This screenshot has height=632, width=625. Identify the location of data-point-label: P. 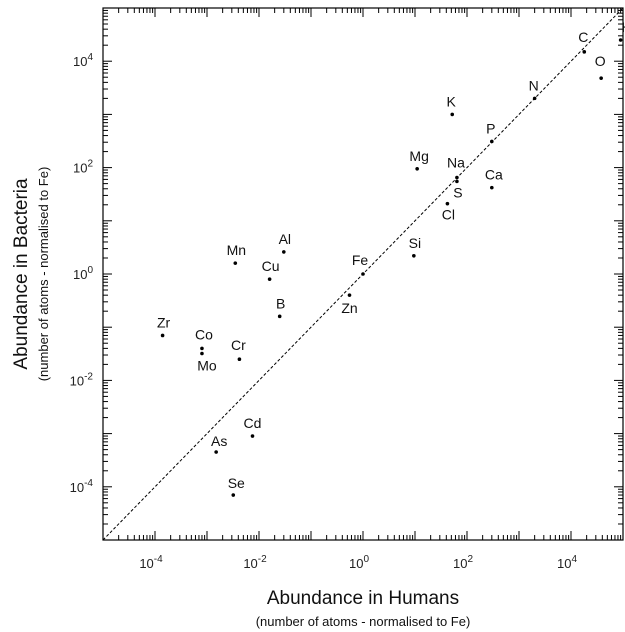
(490, 128).